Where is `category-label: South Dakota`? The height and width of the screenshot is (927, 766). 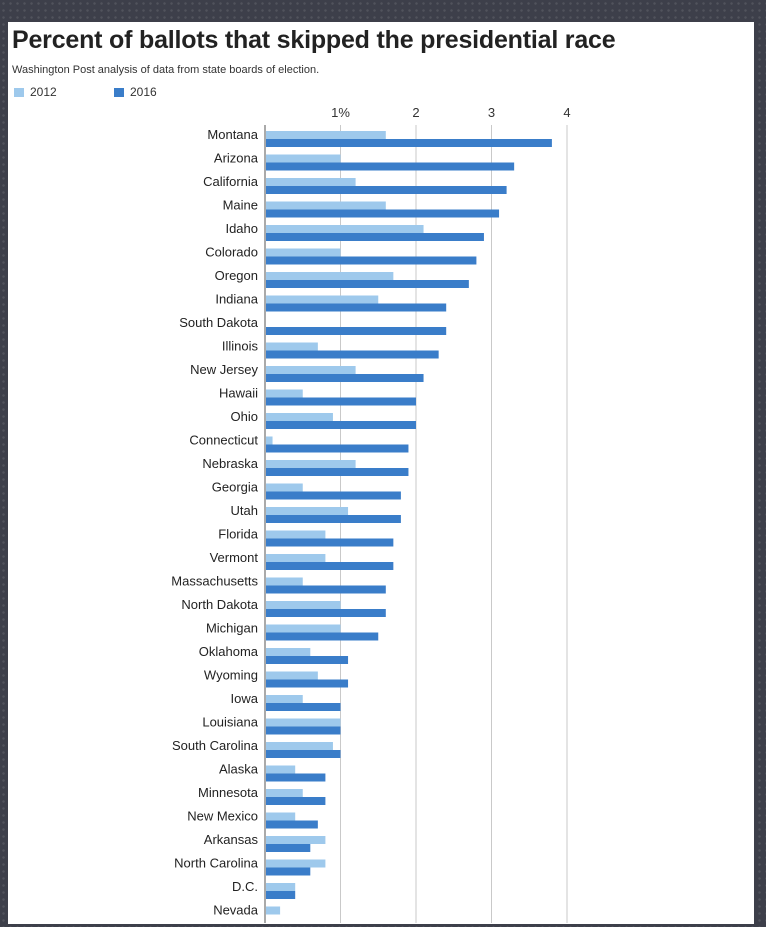
category-label: South Dakota is located at coordinates (219, 322).